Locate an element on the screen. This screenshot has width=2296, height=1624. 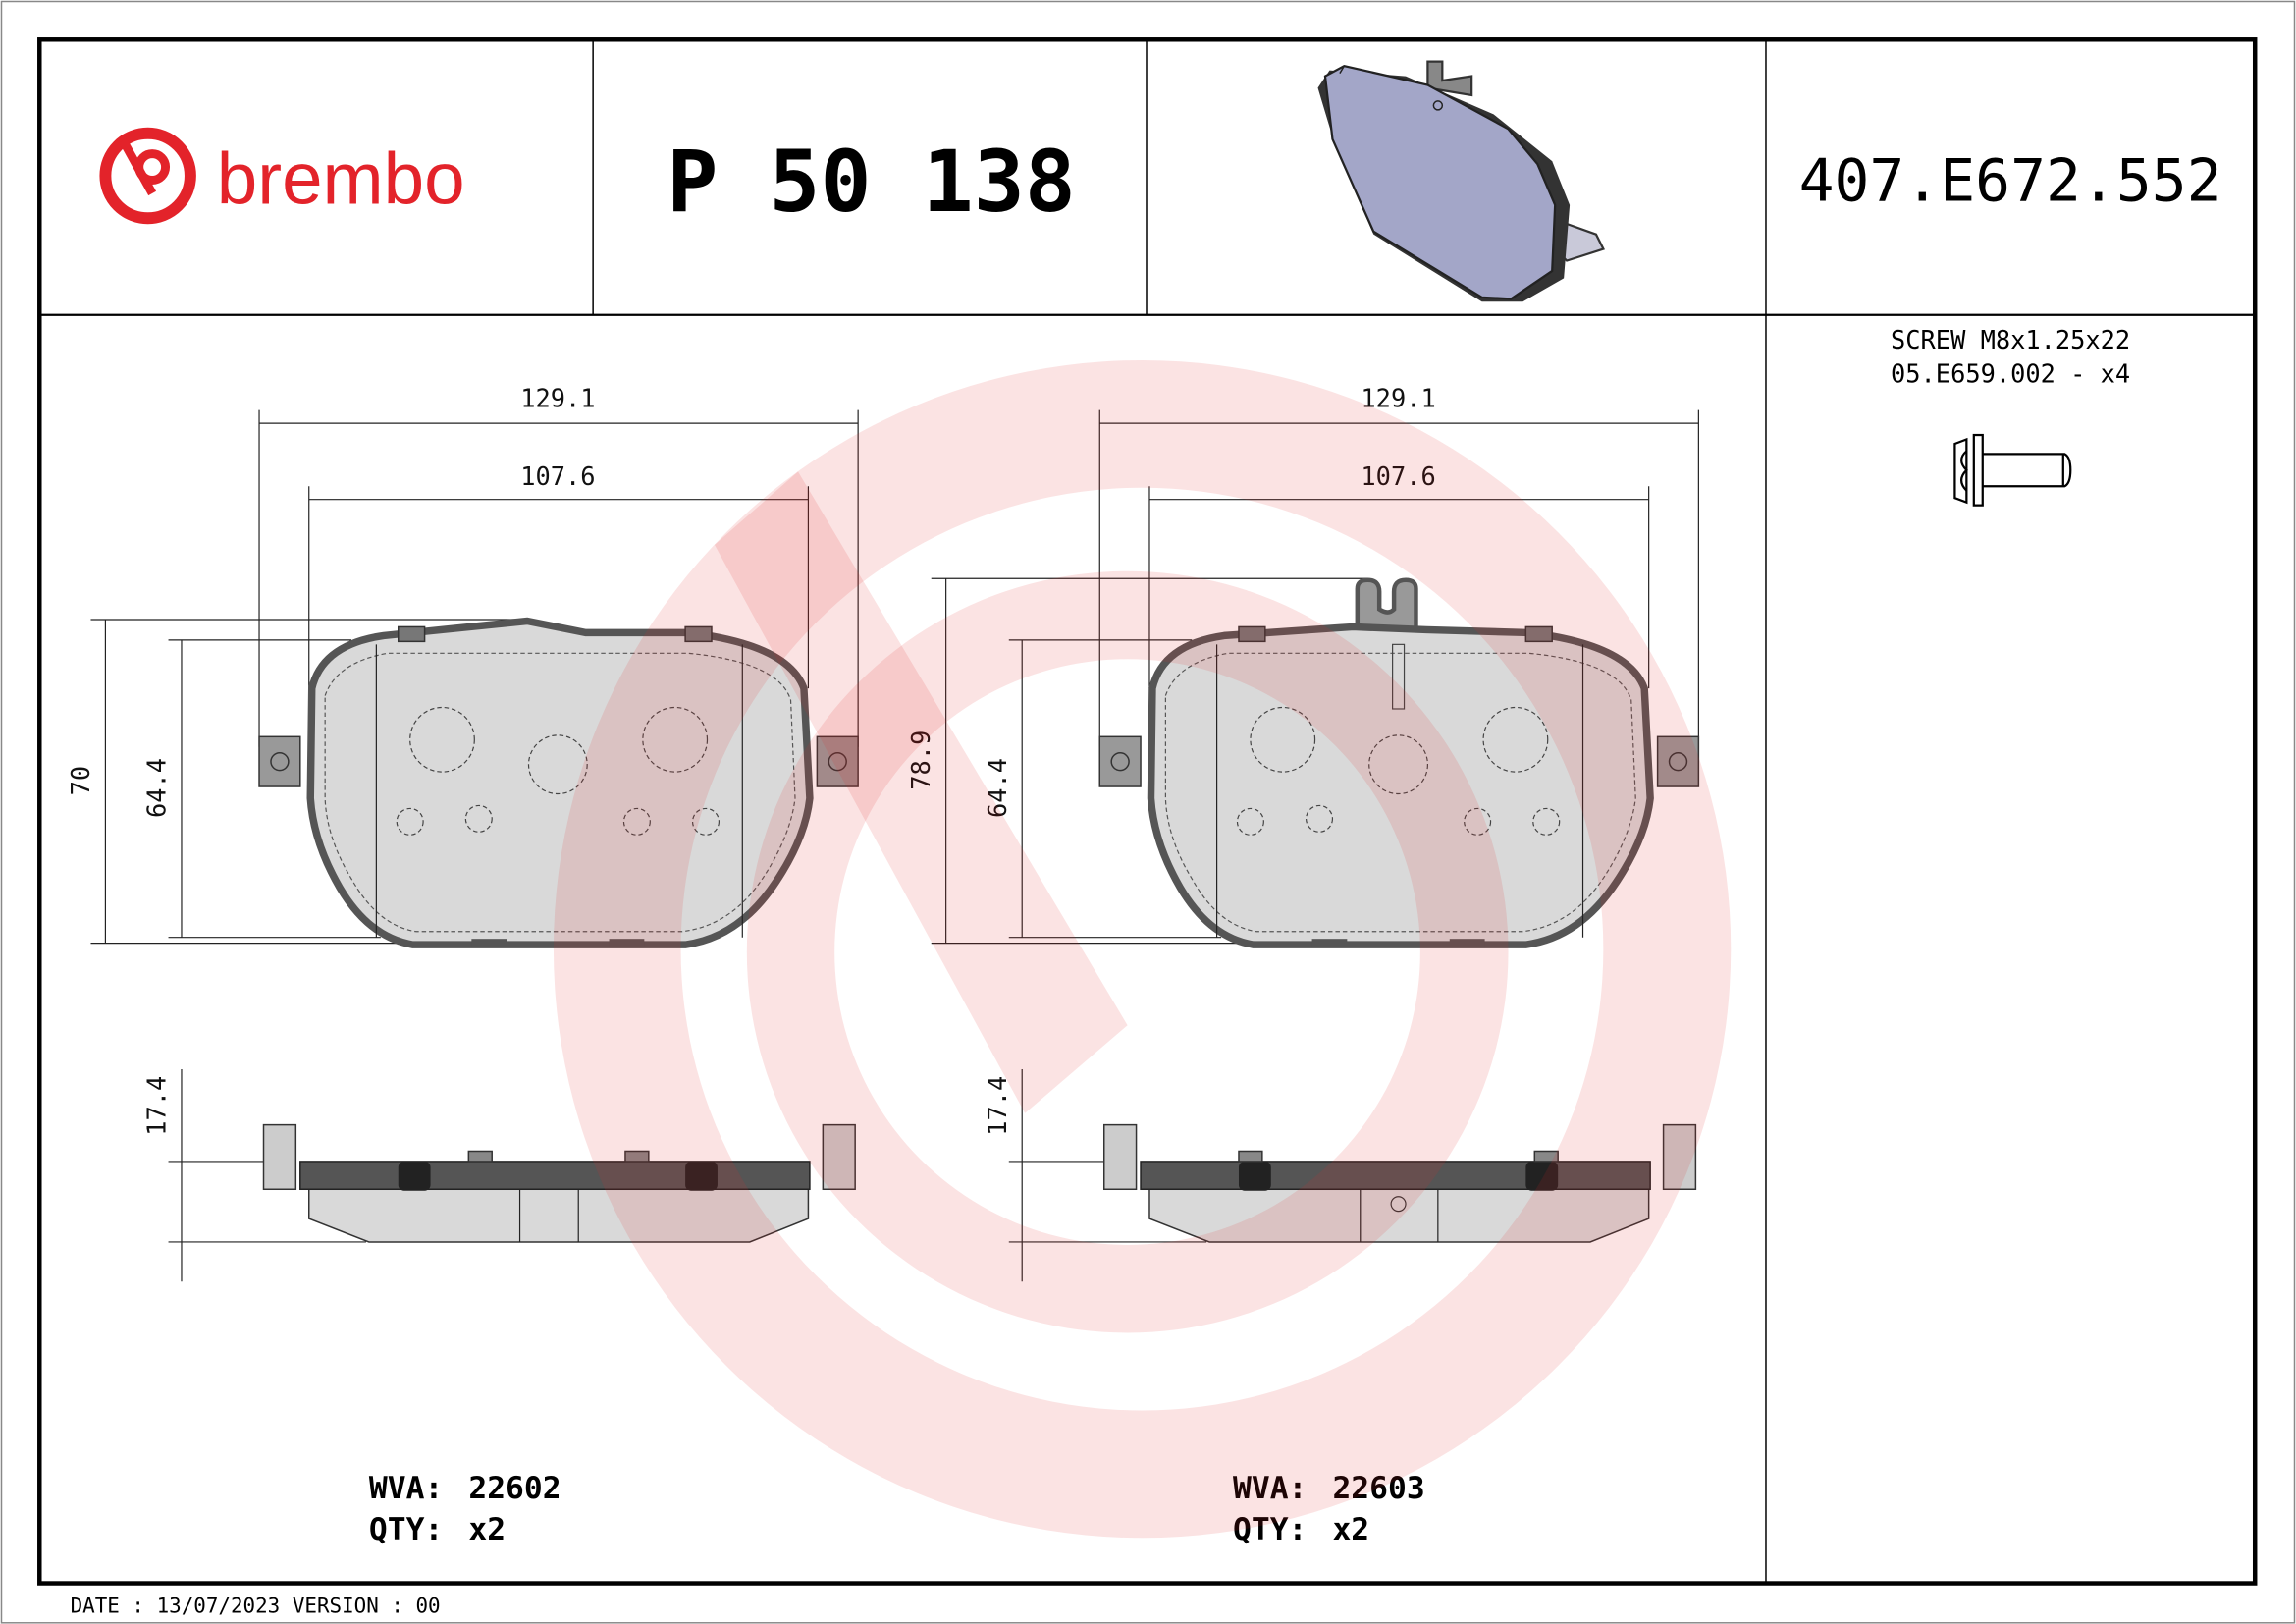
reference-code: 407.E672.552 is located at coordinates (2010, 181).